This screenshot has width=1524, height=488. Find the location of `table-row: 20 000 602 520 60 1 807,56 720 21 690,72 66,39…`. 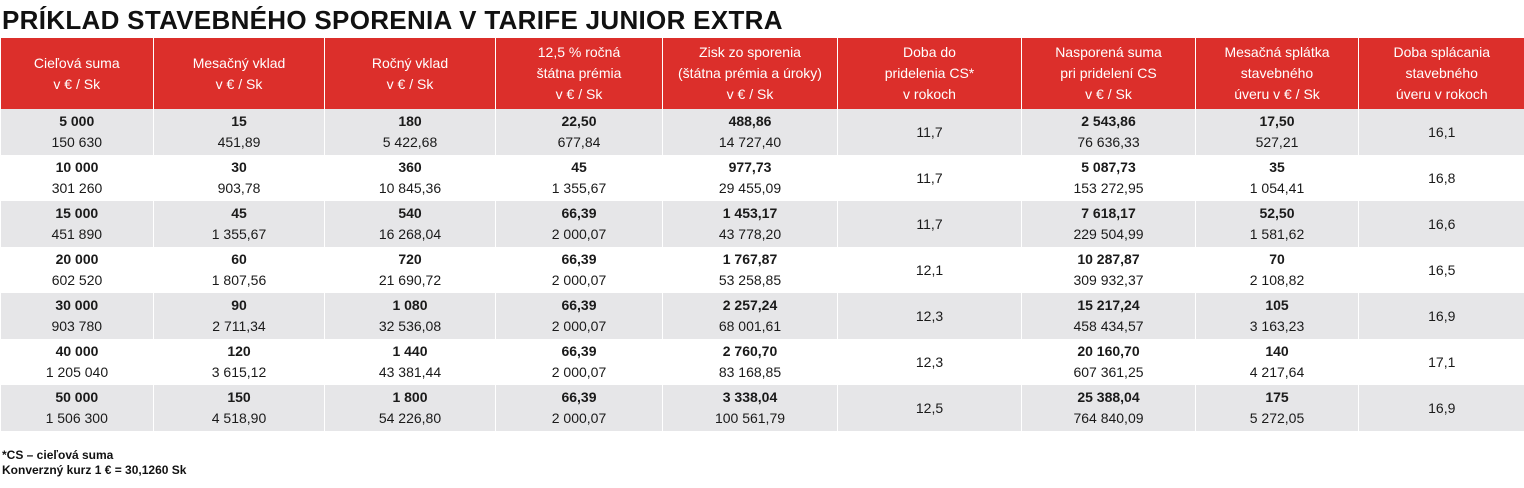

table-row: 20 000 602 520 60 1 807,56 720 21 690,72 66,39… is located at coordinates (762, 270).